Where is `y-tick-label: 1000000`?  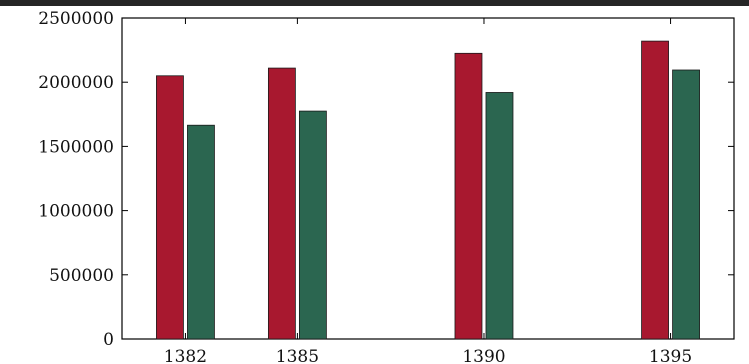
y-tick-label: 1000000 is located at coordinates (76, 212).